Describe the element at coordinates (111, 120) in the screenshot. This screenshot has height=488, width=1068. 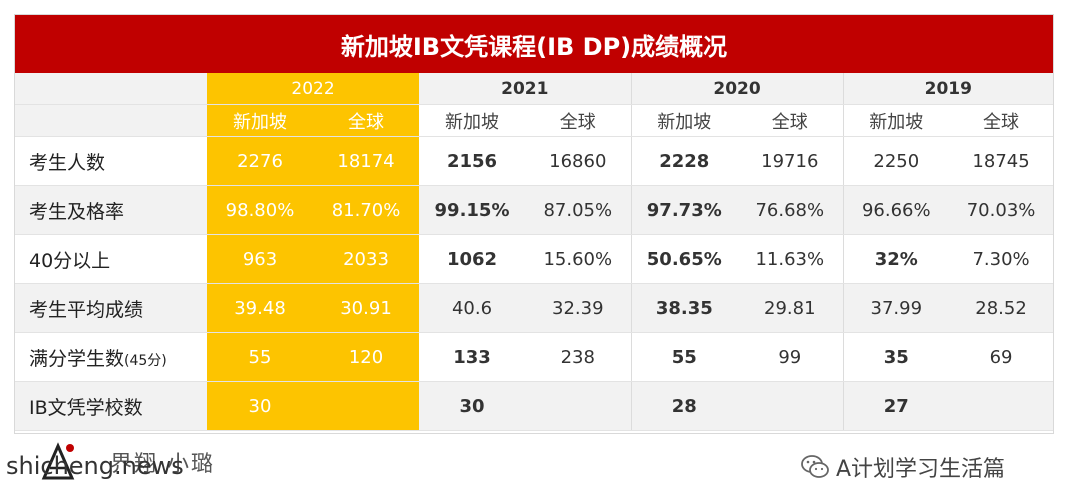
I see `corner-cell-sub` at that location.